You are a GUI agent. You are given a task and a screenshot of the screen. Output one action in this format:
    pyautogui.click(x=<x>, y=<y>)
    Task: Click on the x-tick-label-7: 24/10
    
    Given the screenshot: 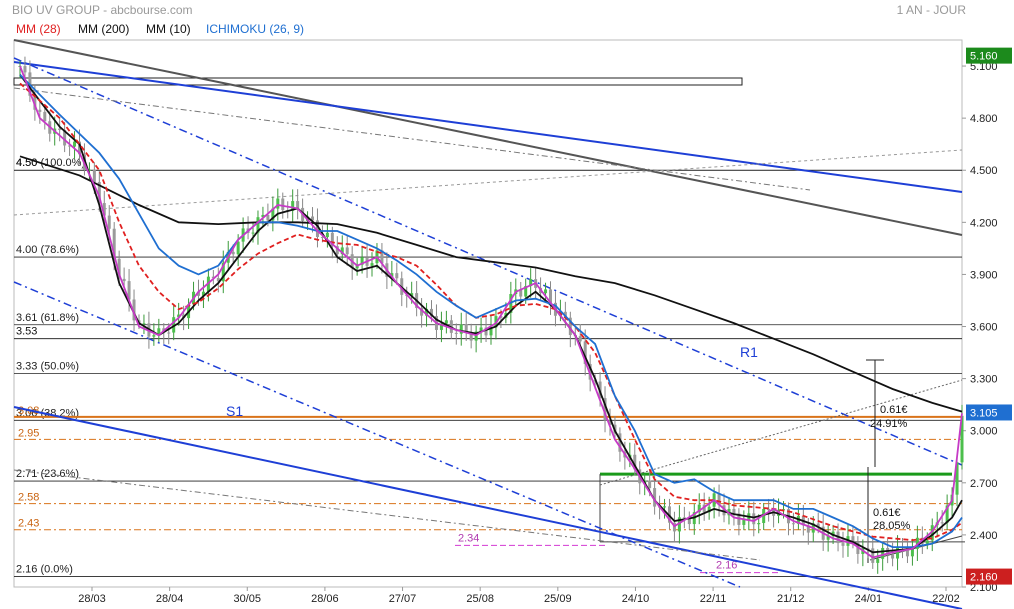 What is the action you would take?
    pyautogui.click(x=636, y=599)
    